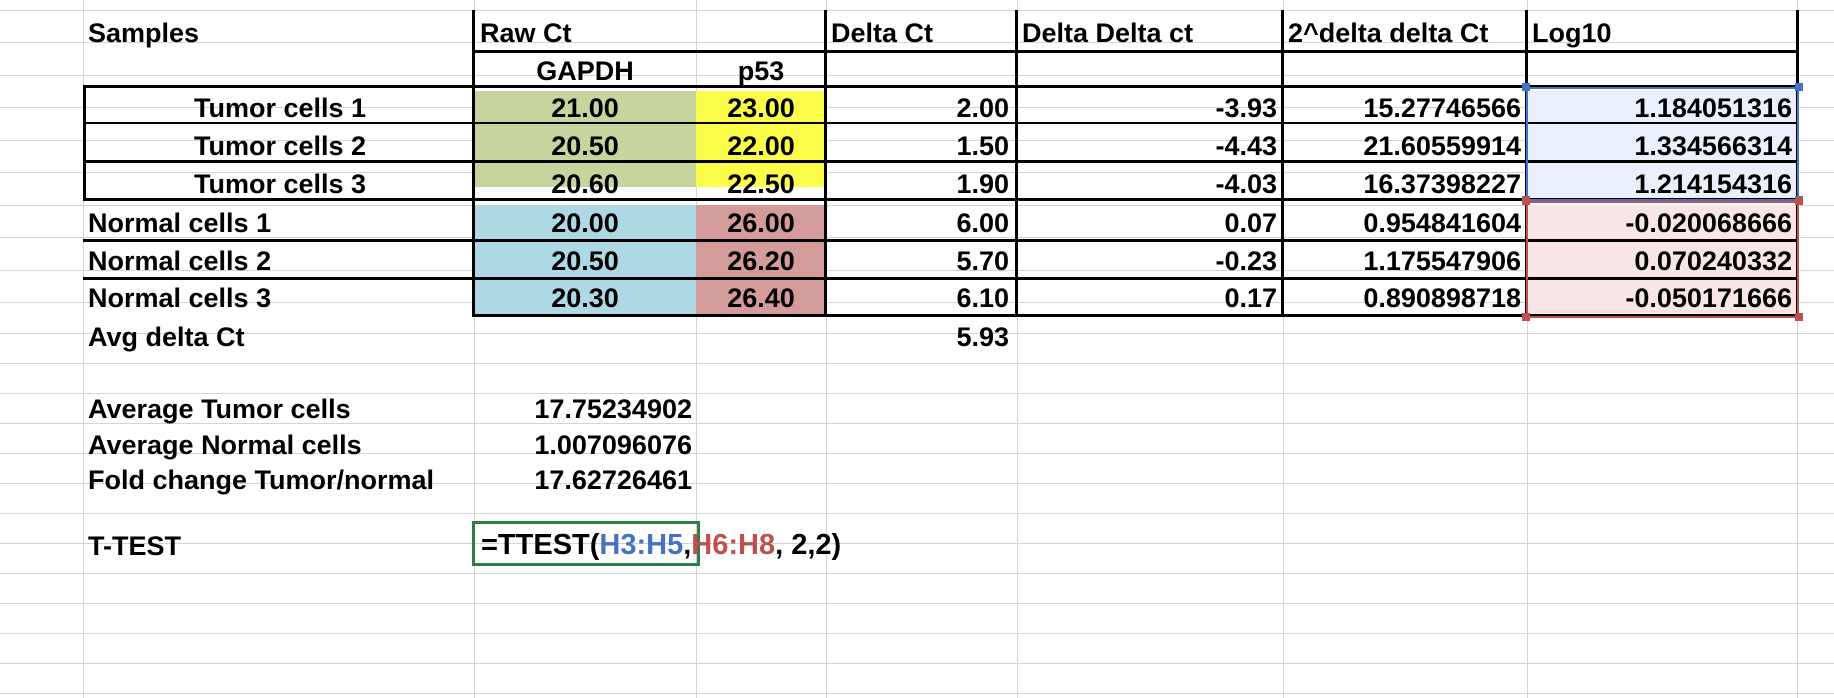  I want to click on active-cell-selection, so click(586, 543).